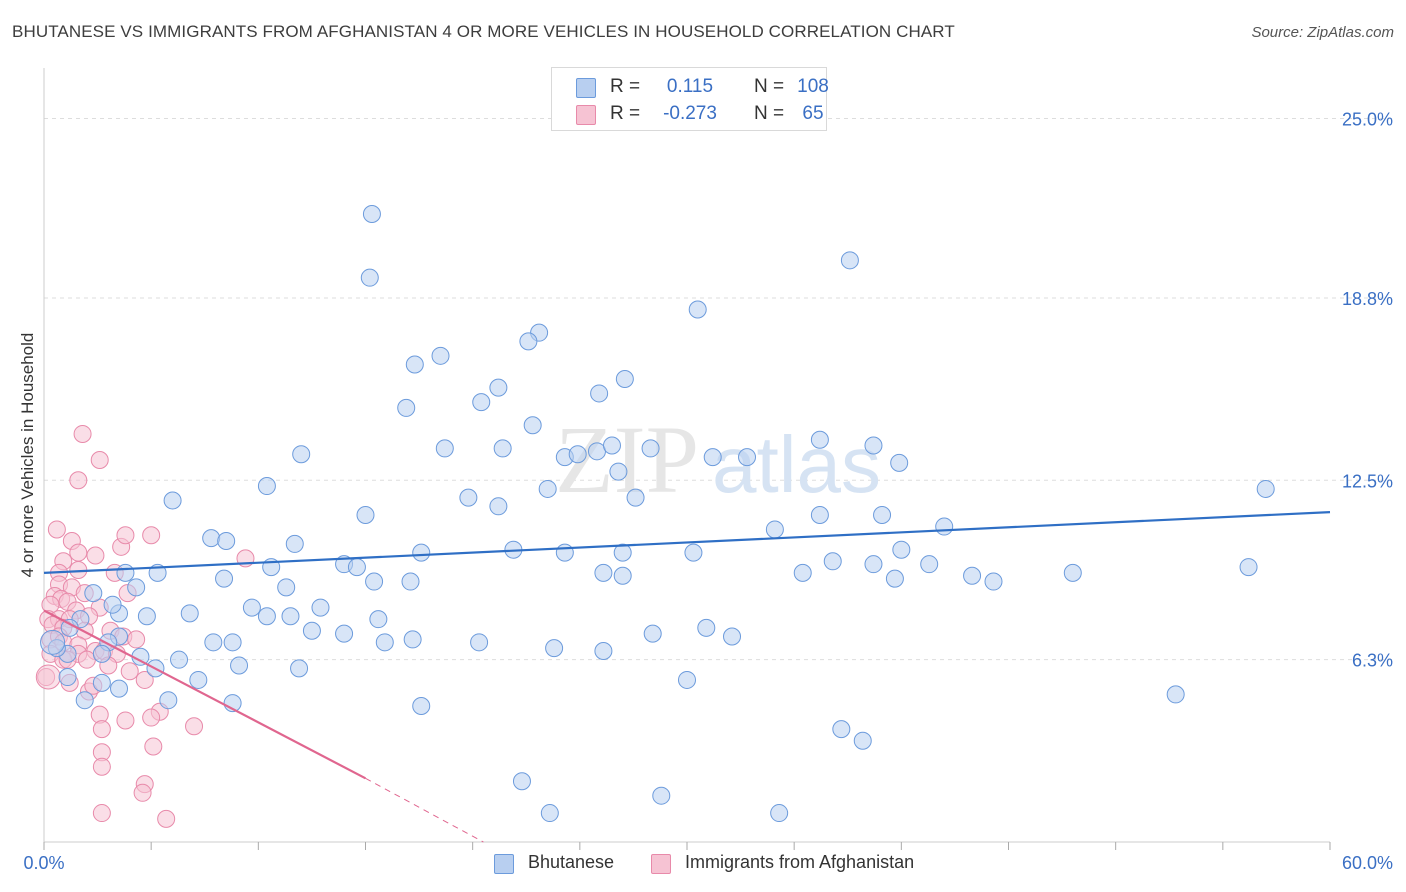 The height and width of the screenshot is (892, 1406). What do you see at coordinates (1367, 299) in the screenshot?
I see `y-tick-label: 18.8%` at bounding box center [1367, 299].